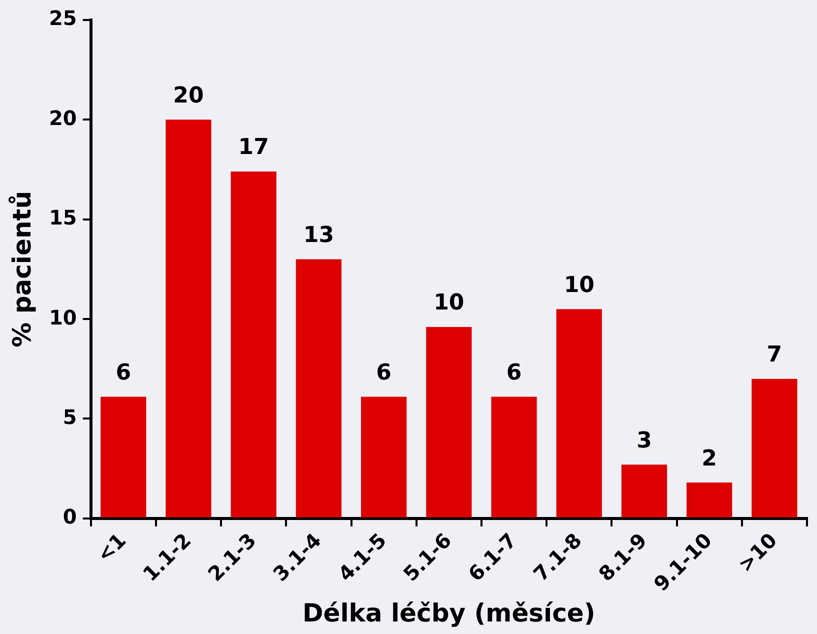 The height and width of the screenshot is (634, 817). I want to click on y-tick-label: 25, so click(62, 18).